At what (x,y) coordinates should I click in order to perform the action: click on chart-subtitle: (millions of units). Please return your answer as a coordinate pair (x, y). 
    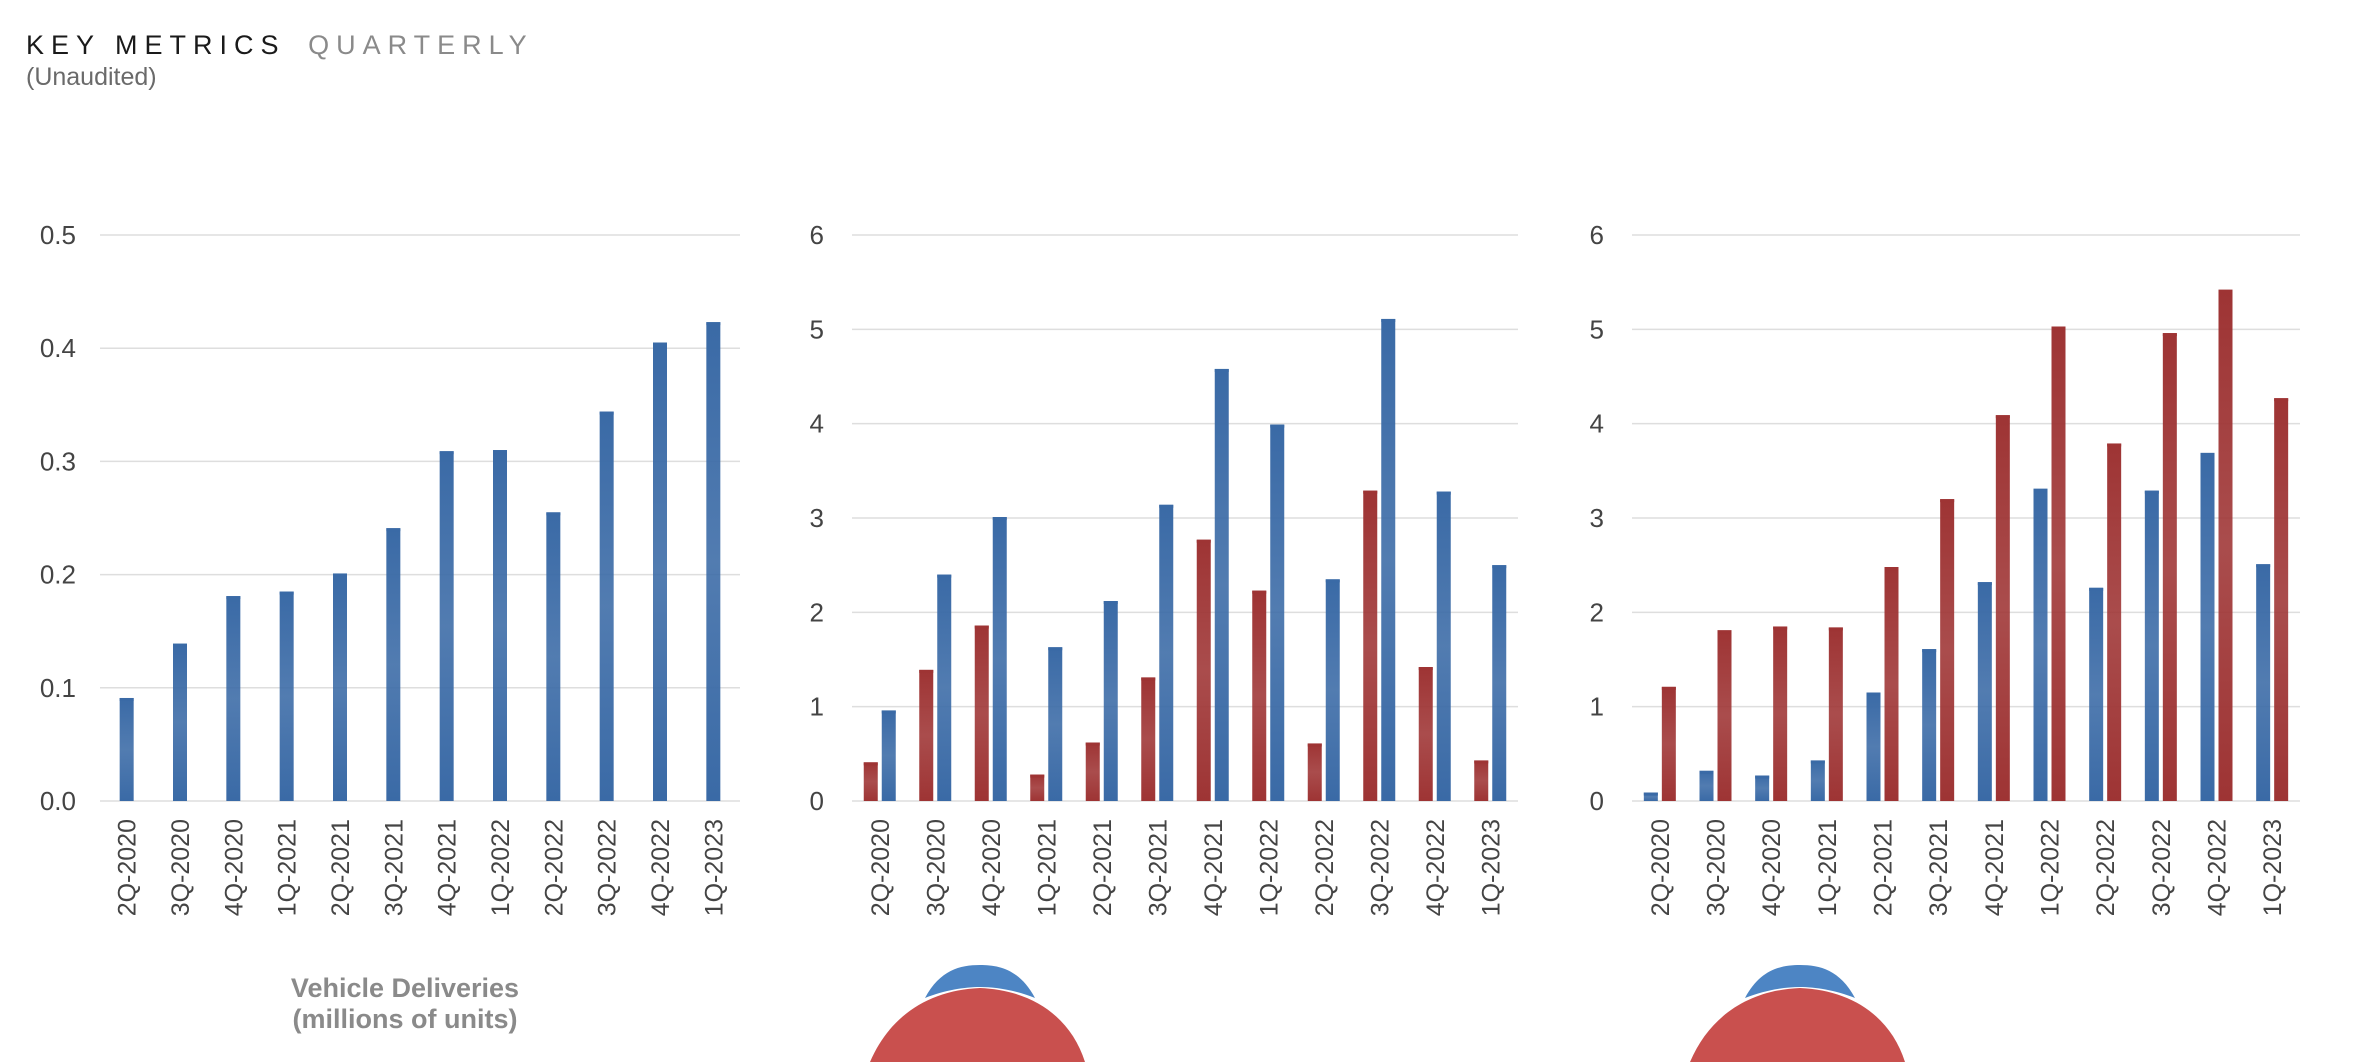
    Looking at the image, I should click on (405, 1019).